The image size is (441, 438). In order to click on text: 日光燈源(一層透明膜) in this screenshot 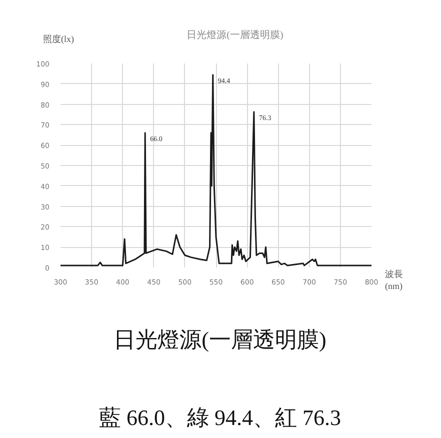, I will do `click(220, 340)`.